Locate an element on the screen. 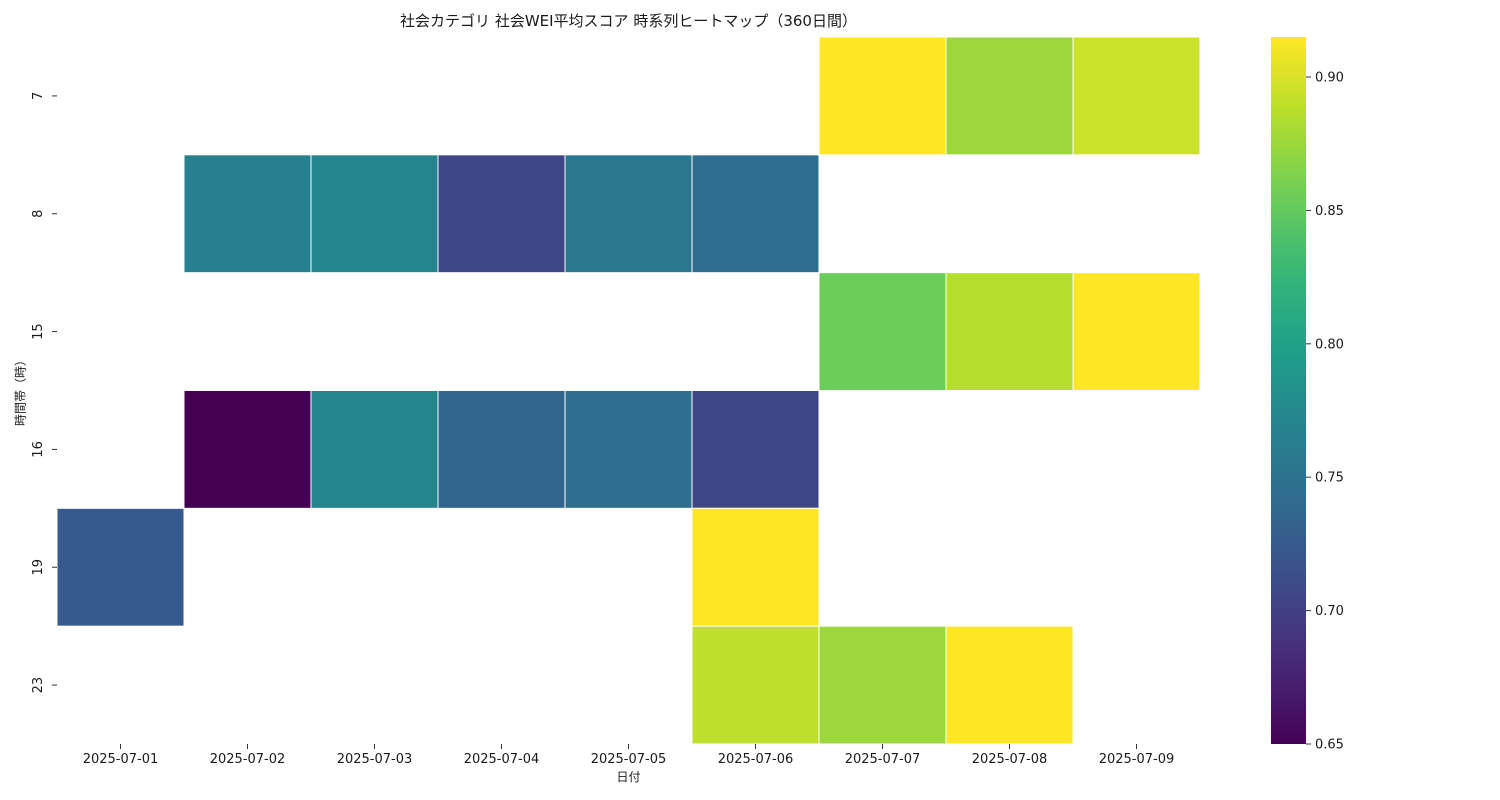  x-axis-label: 日付 is located at coordinates (628, 777).